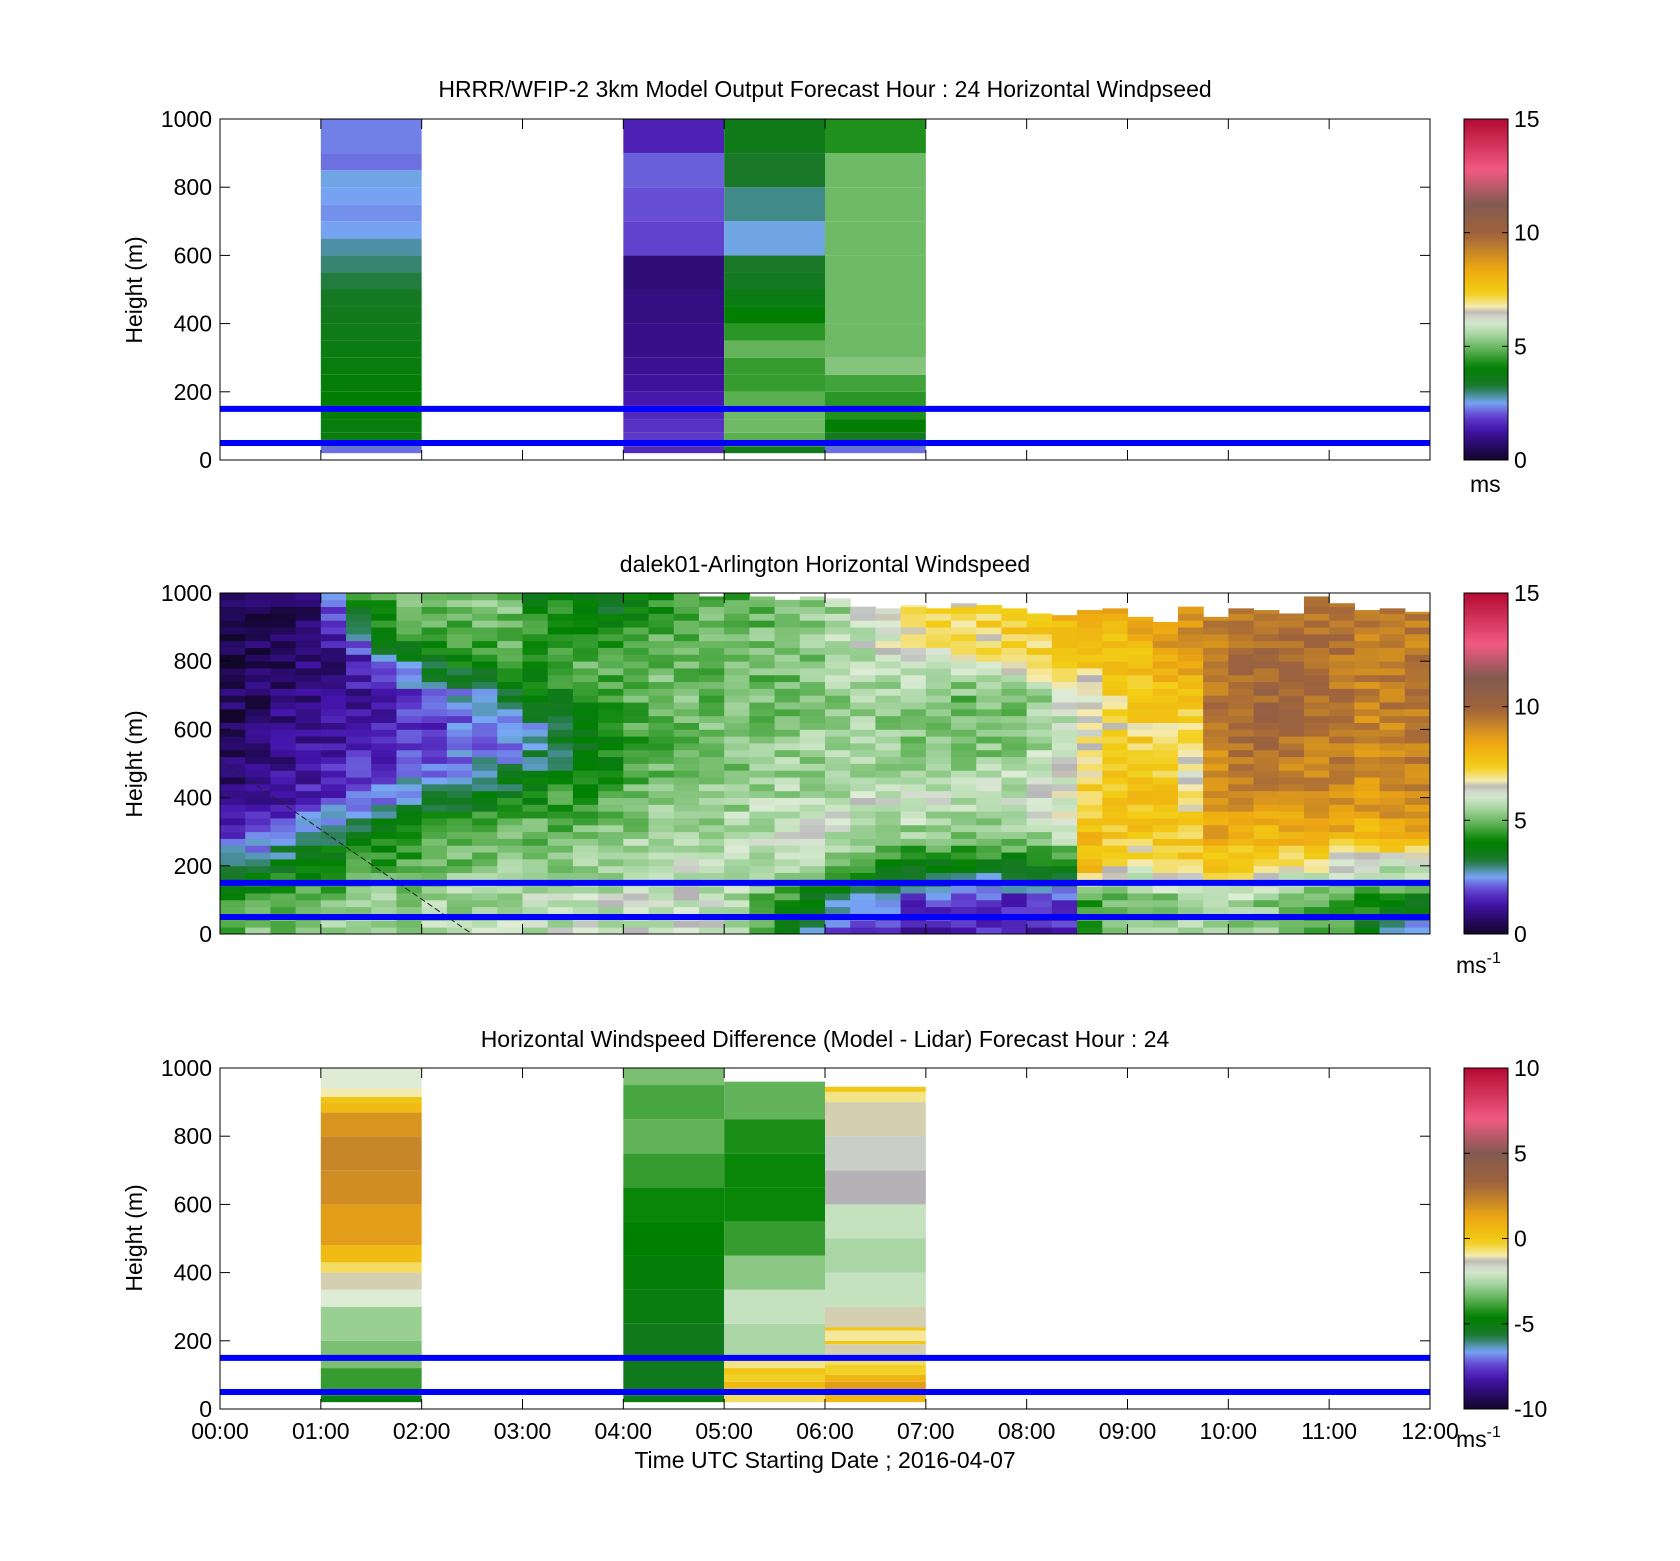 This screenshot has width=1680, height=1561. Describe the element at coordinates (1520, 1153) in the screenshot. I see `colorbar-tick-label: 5` at that location.